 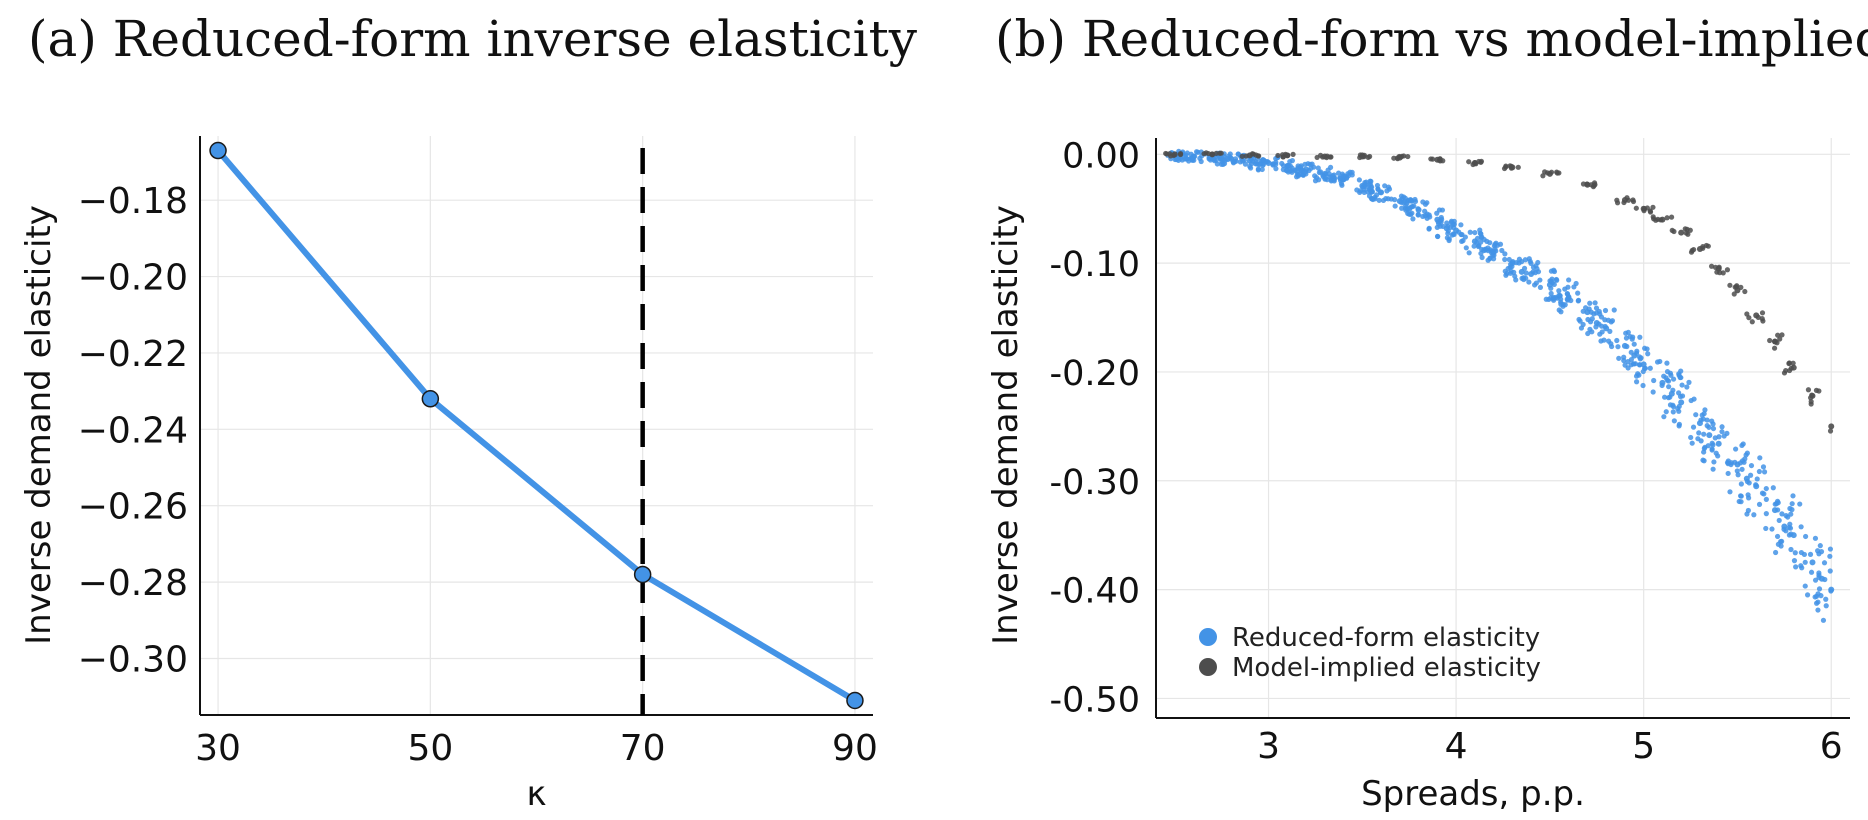 What do you see at coordinates (1094, 483) in the screenshot?
I see `y-tick-label: -0.30` at bounding box center [1094, 483].